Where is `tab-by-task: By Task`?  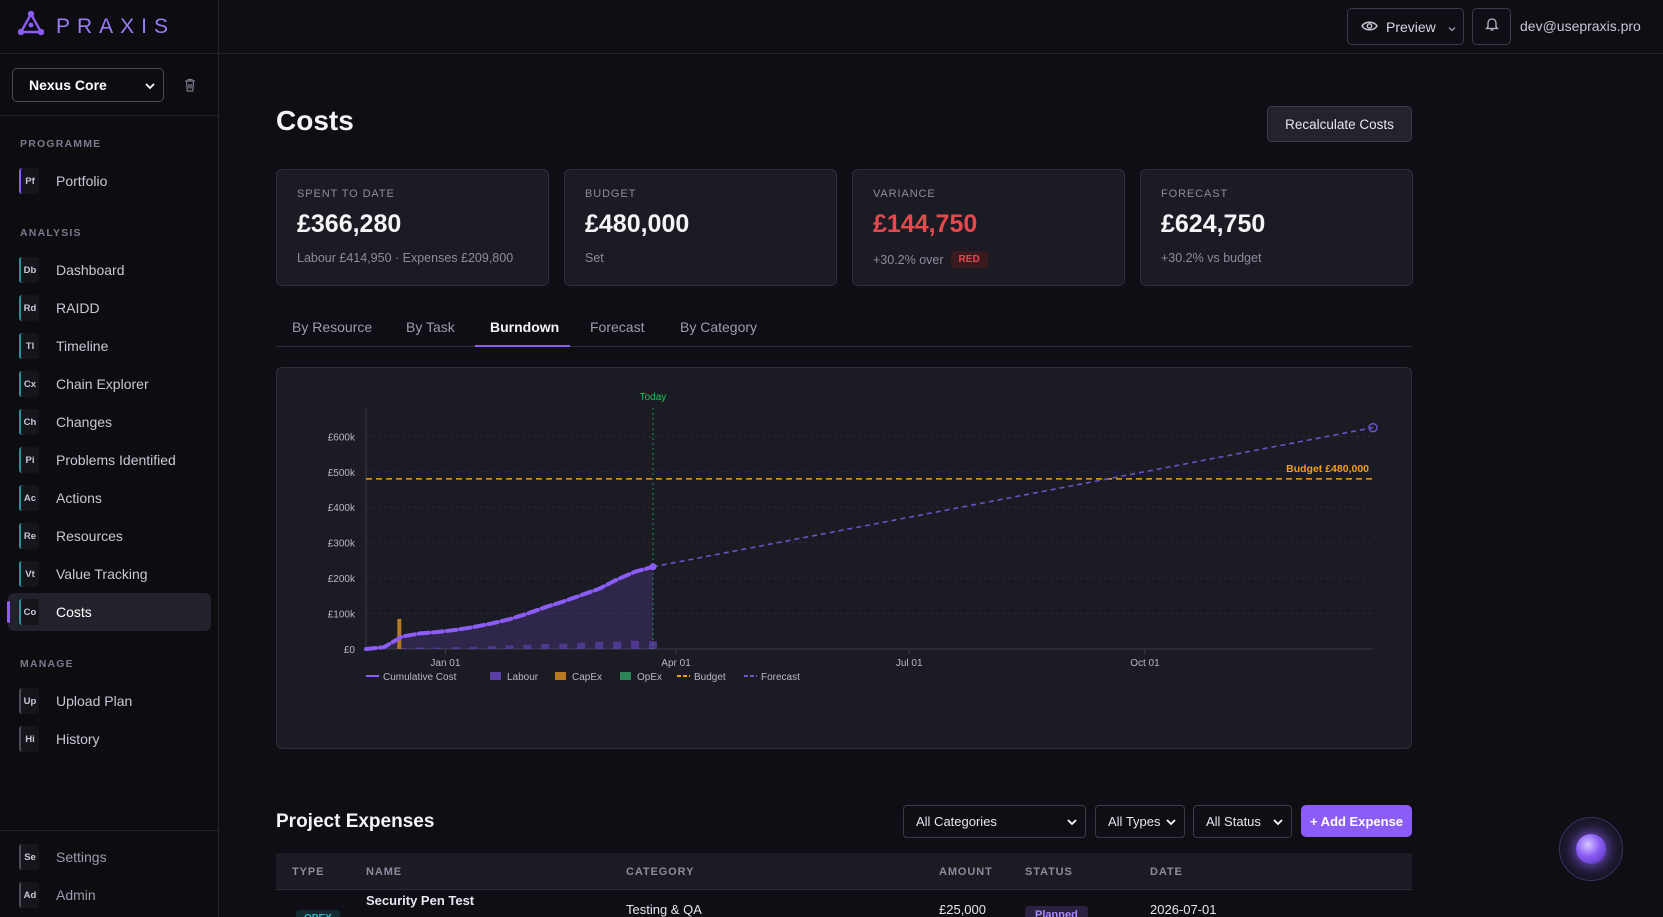 tab-by-task: By Task is located at coordinates (430, 327).